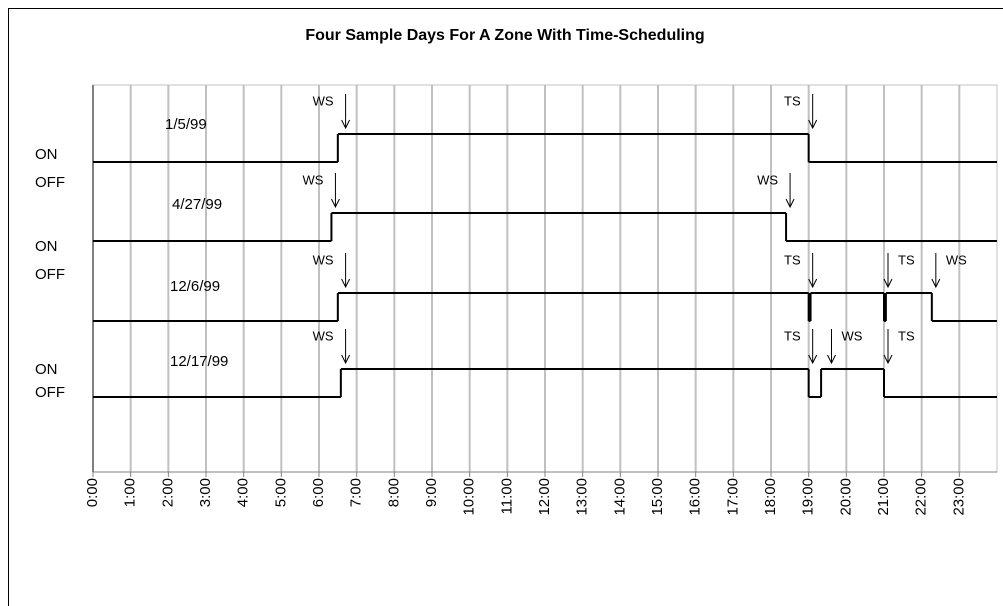  I want to click on x-tick-label: 9:00, so click(431, 492).